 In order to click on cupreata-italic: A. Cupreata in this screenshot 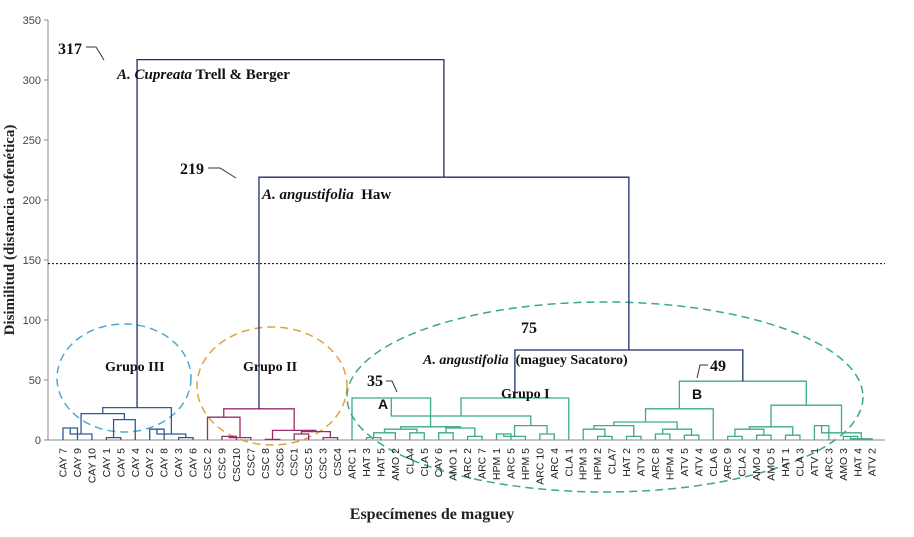, I will do `click(154, 75)`.